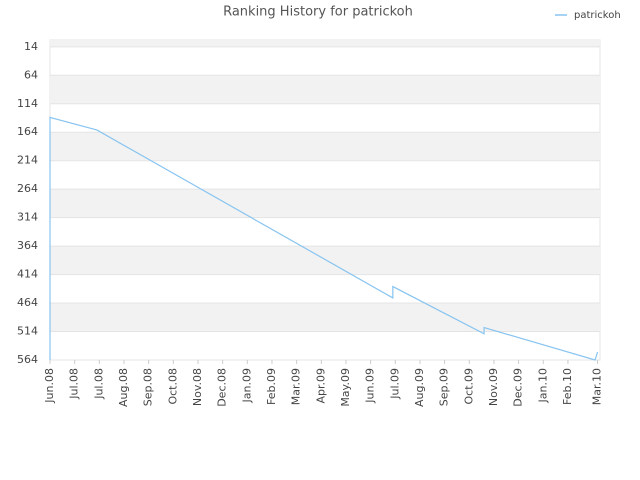 The width and height of the screenshot is (640, 480). Describe the element at coordinates (27, 245) in the screenshot. I see `y-tick-label: 364` at that location.